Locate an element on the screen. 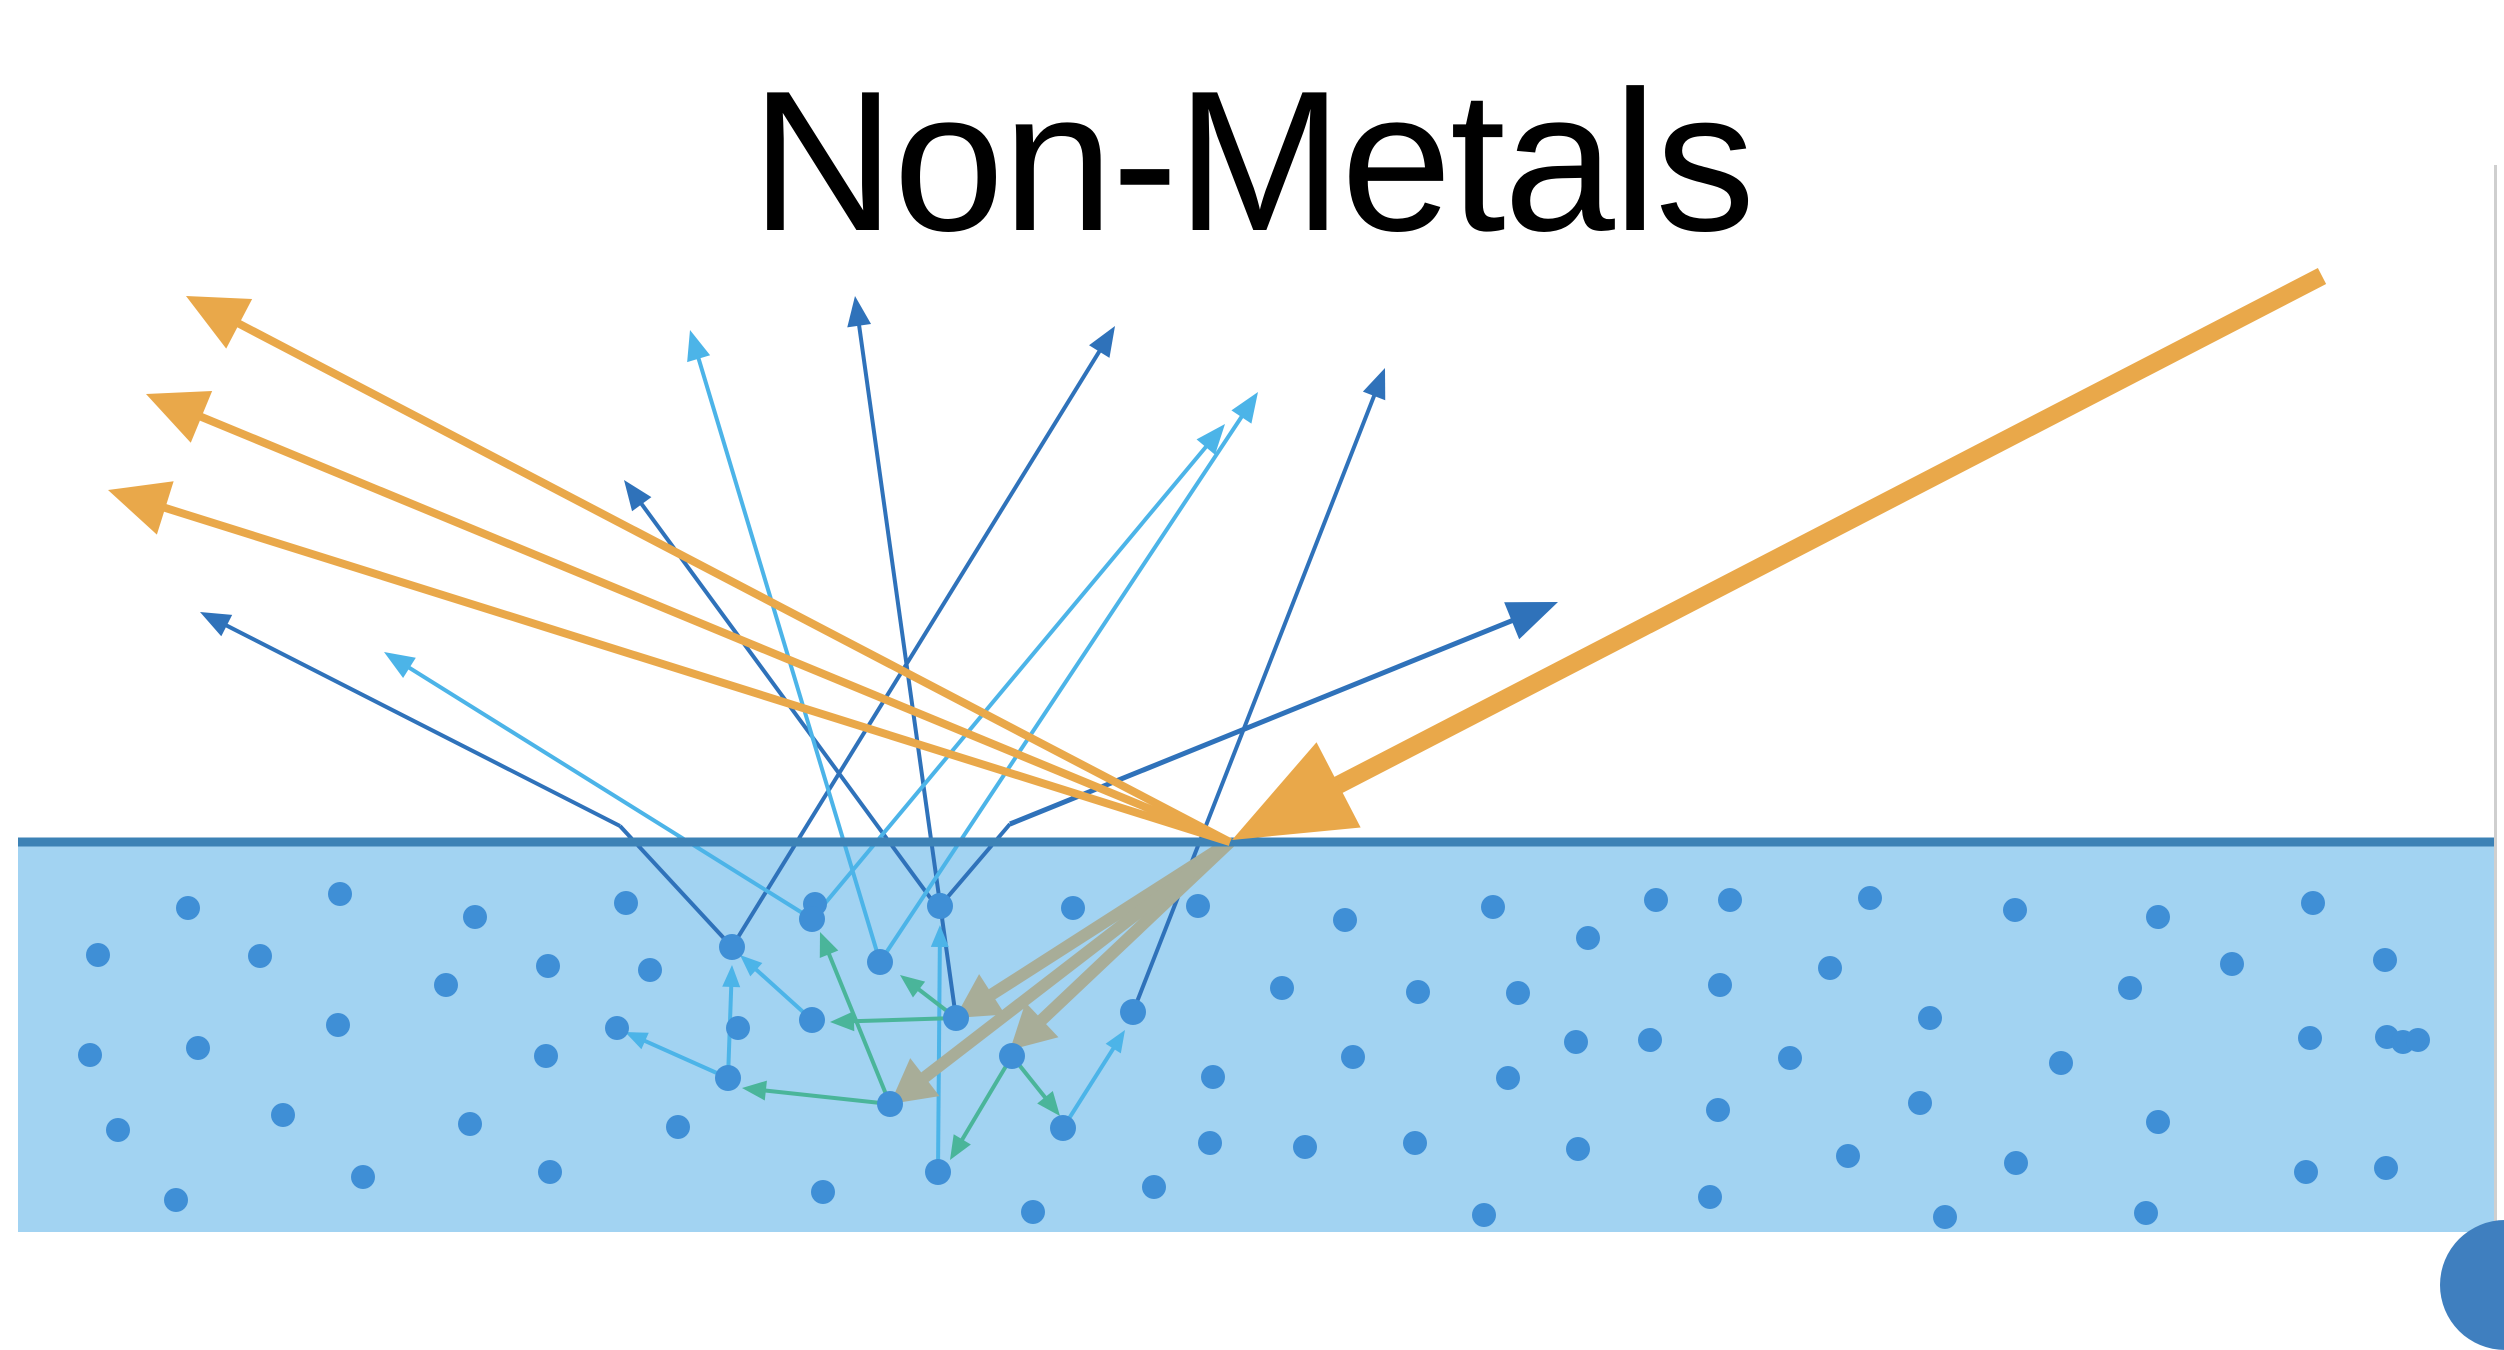 This screenshot has width=2504, height=1350. diffuse-ray-light-left is located at coordinates (599, 786).